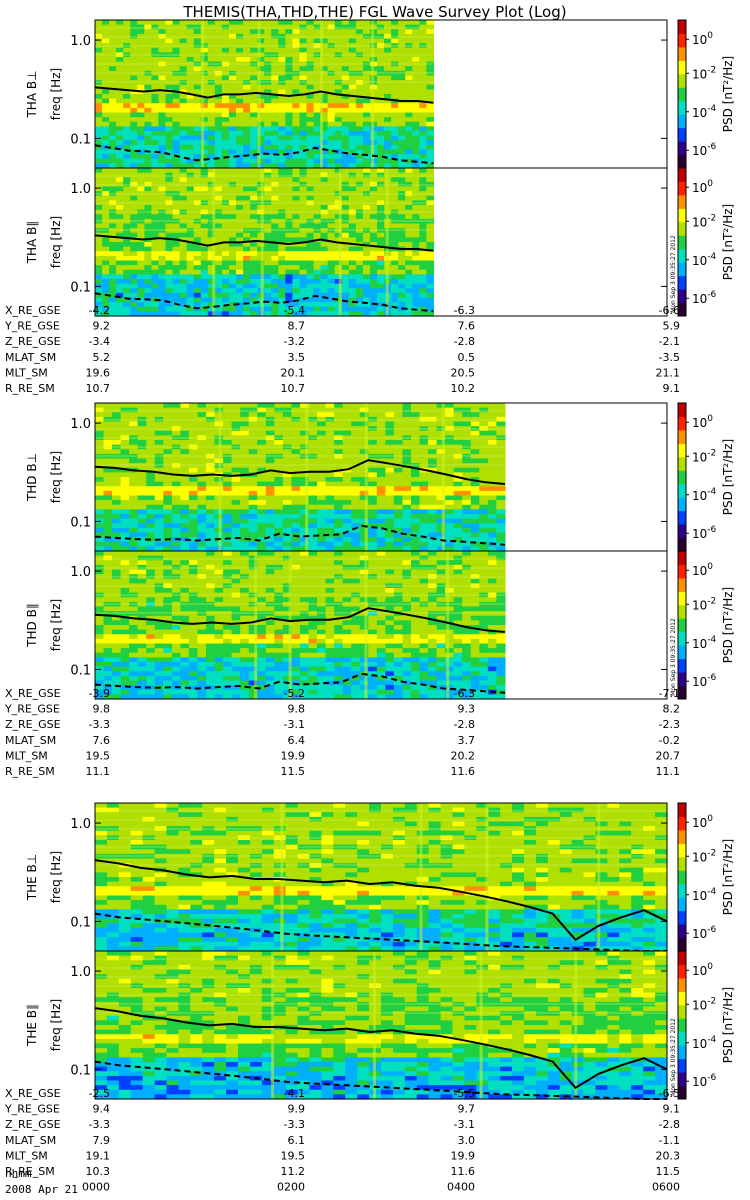 This screenshot has width=750, height=1200. I want to click on ephemeris-value: 5.2, so click(102, 357).